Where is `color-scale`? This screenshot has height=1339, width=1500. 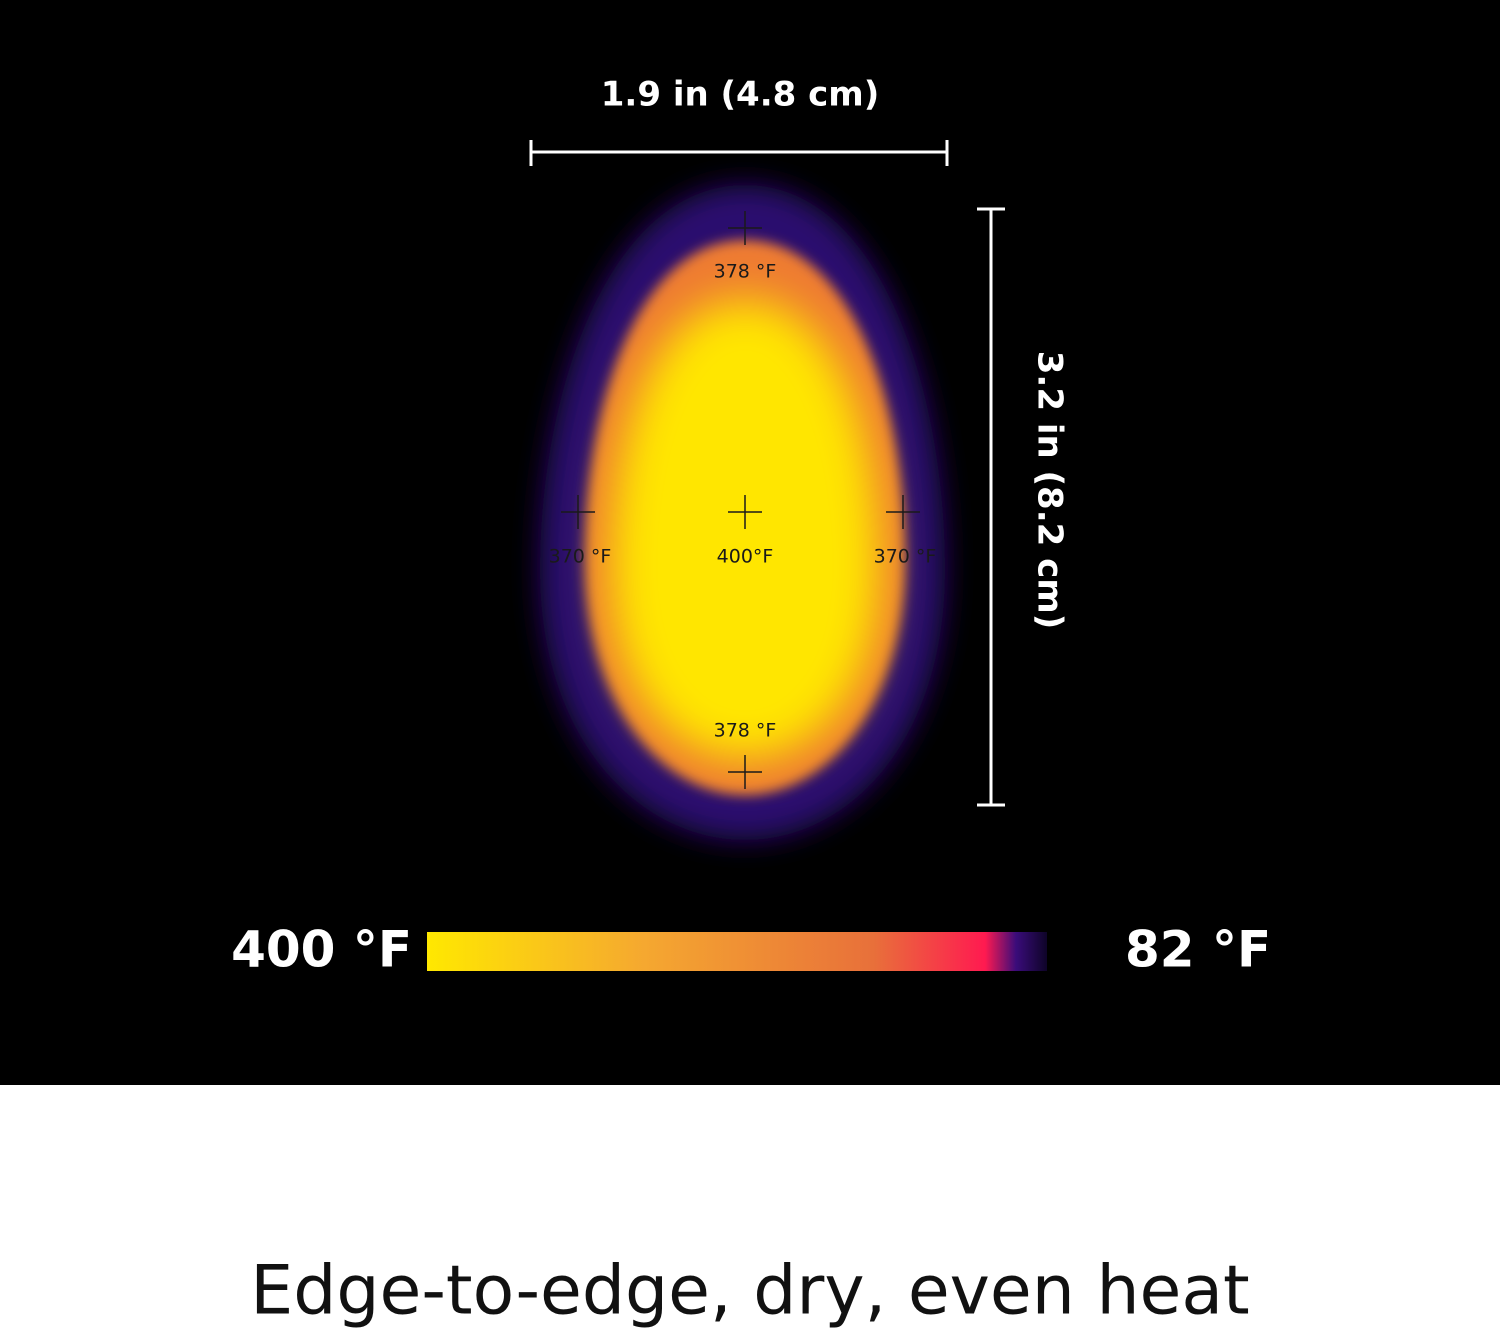 color-scale is located at coordinates (737, 951).